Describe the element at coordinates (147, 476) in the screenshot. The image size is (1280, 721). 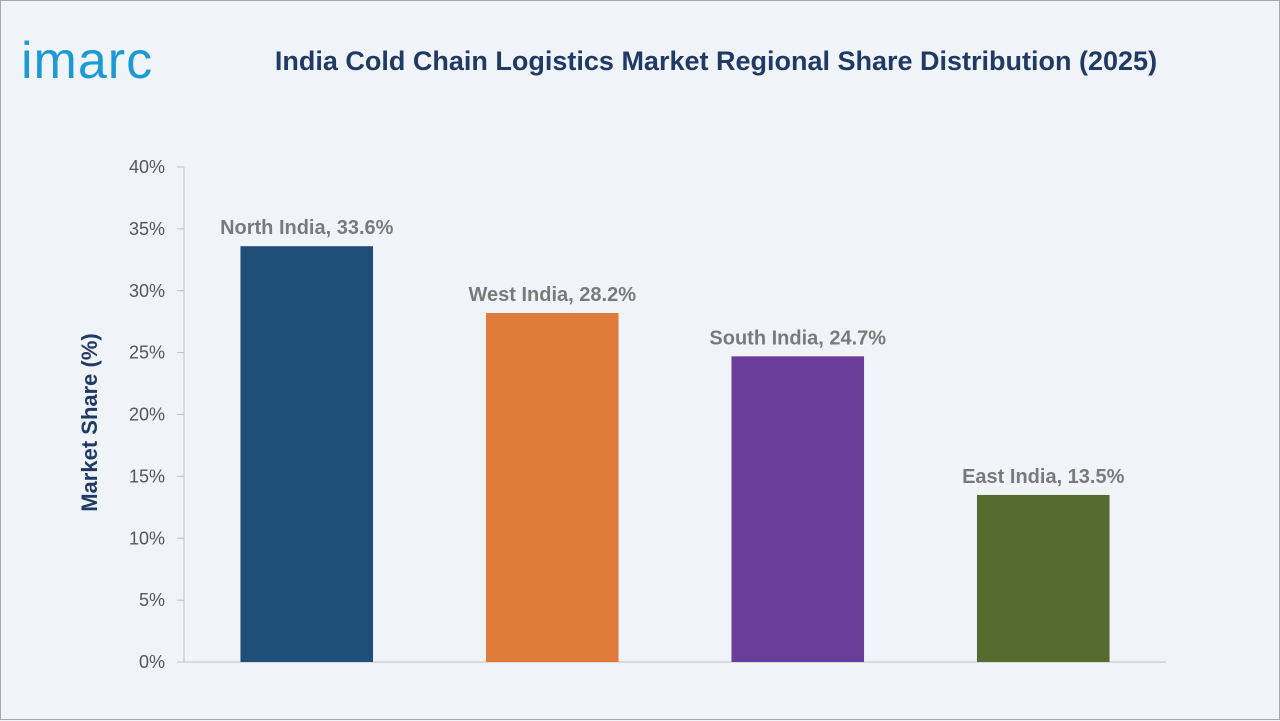
I see `y-tick-label: 15%` at that location.